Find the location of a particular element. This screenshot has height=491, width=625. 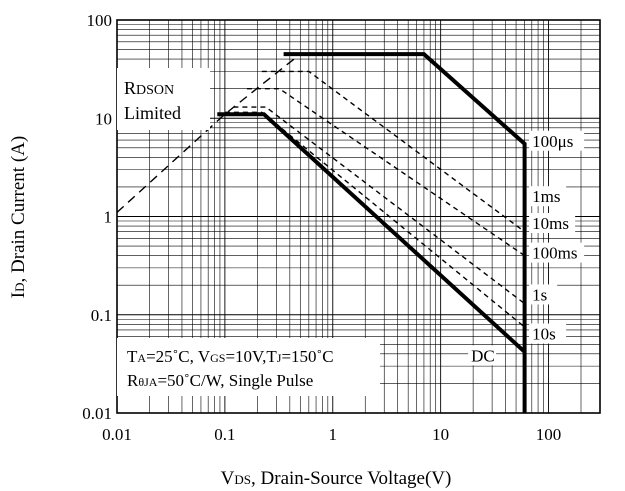

y-tick-labels: 0.01 0.1 1 10 100 is located at coordinates (97, 217).